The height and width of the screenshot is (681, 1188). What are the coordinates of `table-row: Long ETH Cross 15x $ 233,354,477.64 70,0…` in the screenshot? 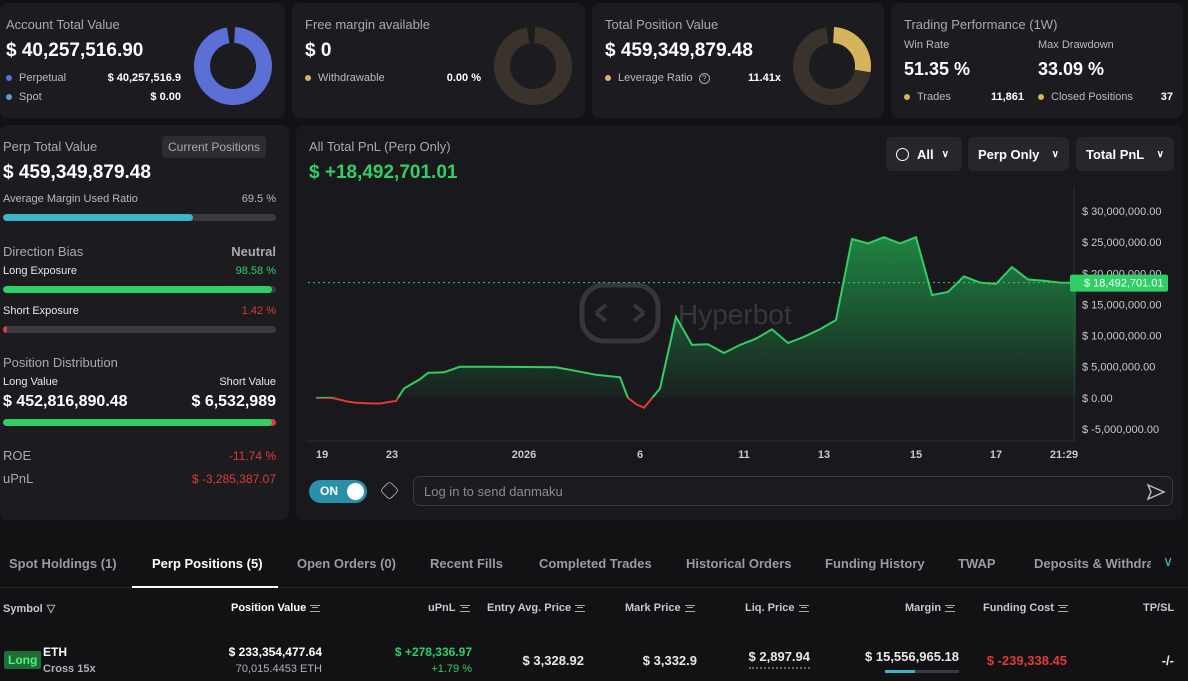 It's located at (594, 655).